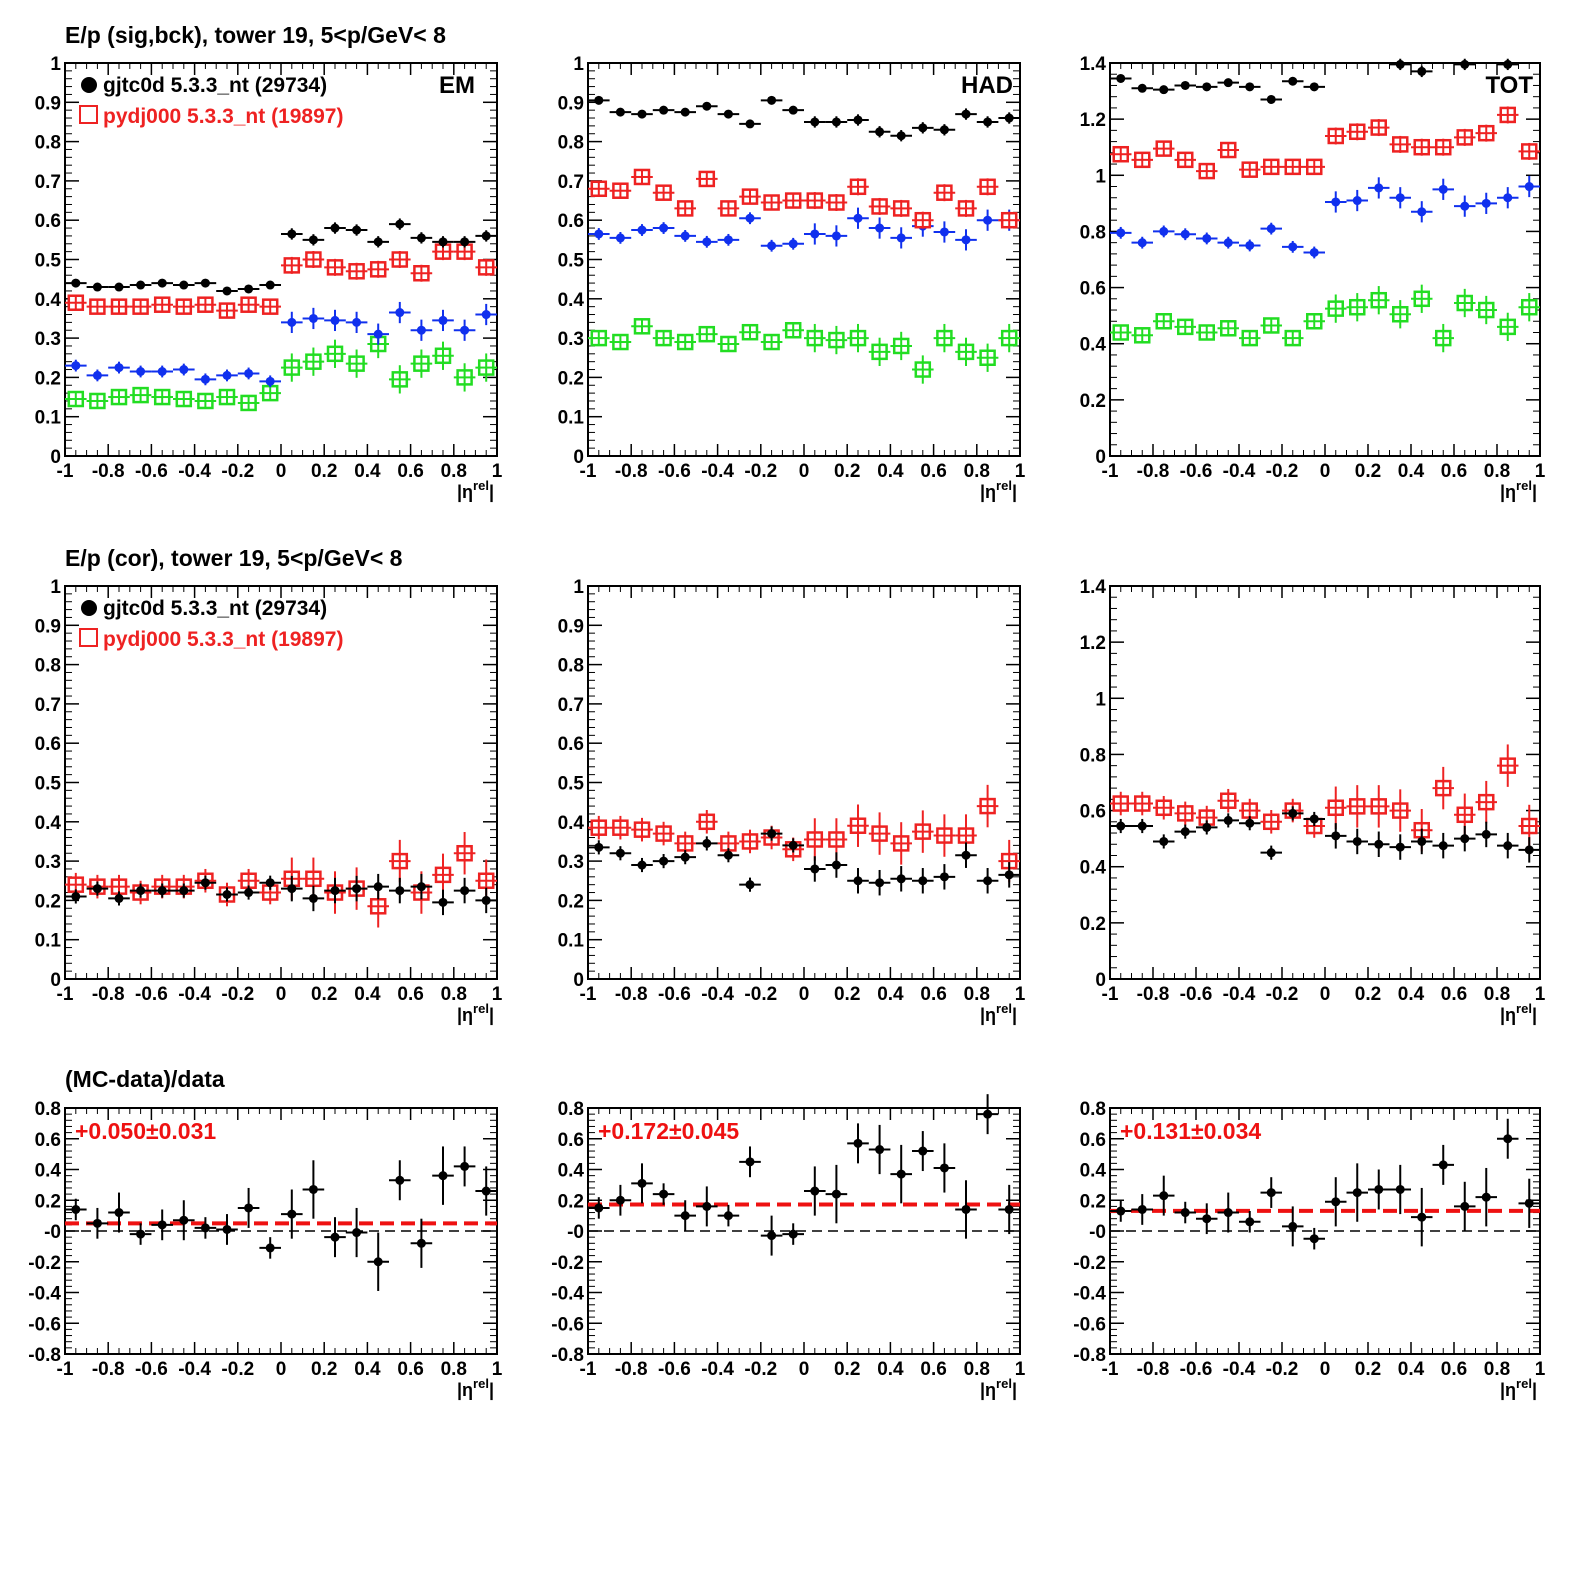 The height and width of the screenshot is (1575, 1575). Describe the element at coordinates (44, 1263) in the screenshot. I see `y-tick-label: -0.2` at that location.